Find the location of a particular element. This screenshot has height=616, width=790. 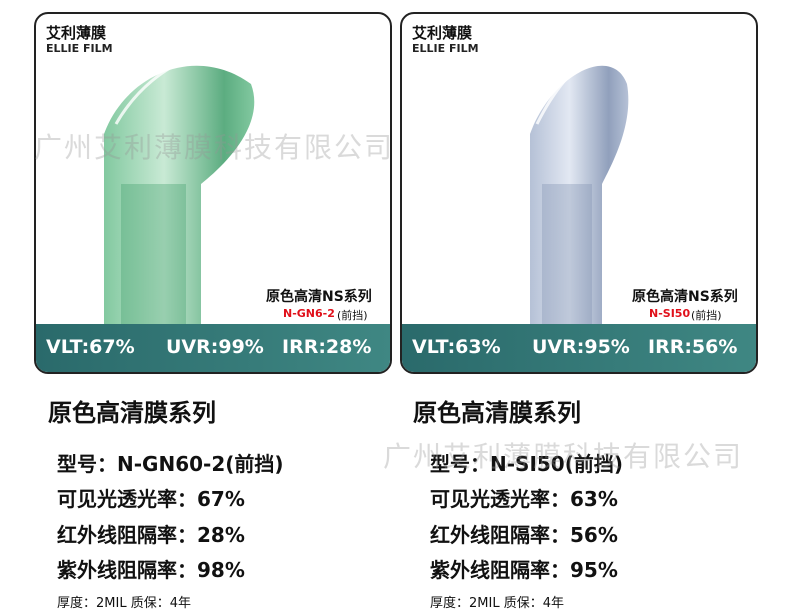

spec-line: 红外线阻隔率：56% is located at coordinates (524, 535).